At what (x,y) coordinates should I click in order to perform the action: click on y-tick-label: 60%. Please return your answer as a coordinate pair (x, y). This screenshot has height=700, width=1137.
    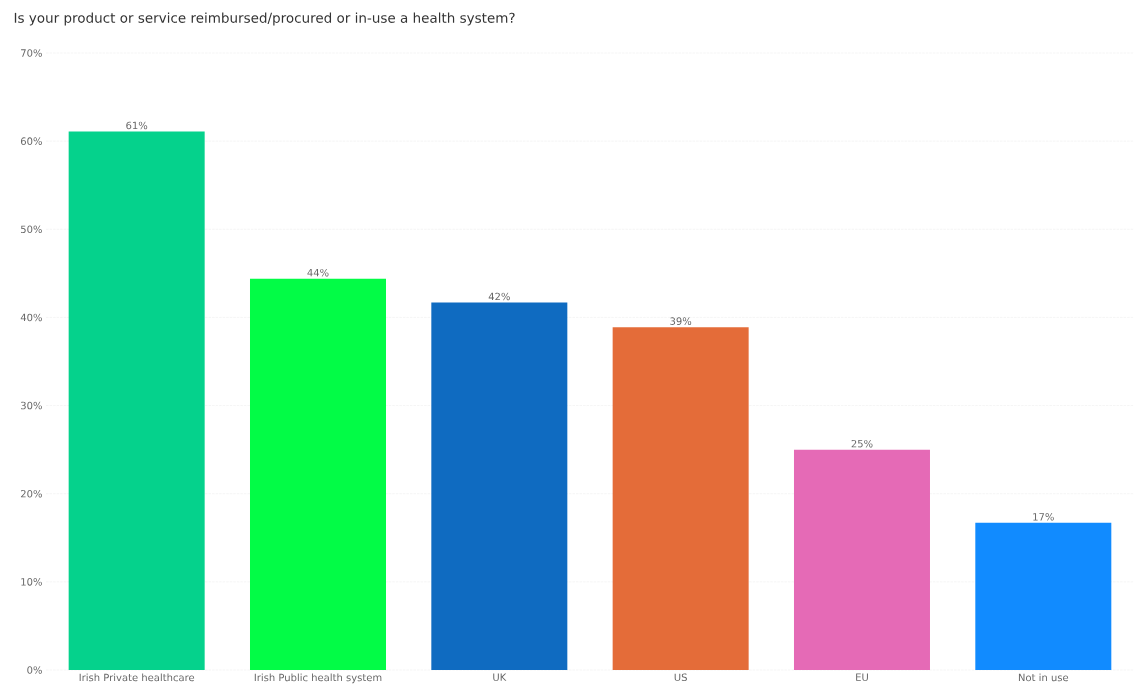
    Looking at the image, I should click on (31, 141).